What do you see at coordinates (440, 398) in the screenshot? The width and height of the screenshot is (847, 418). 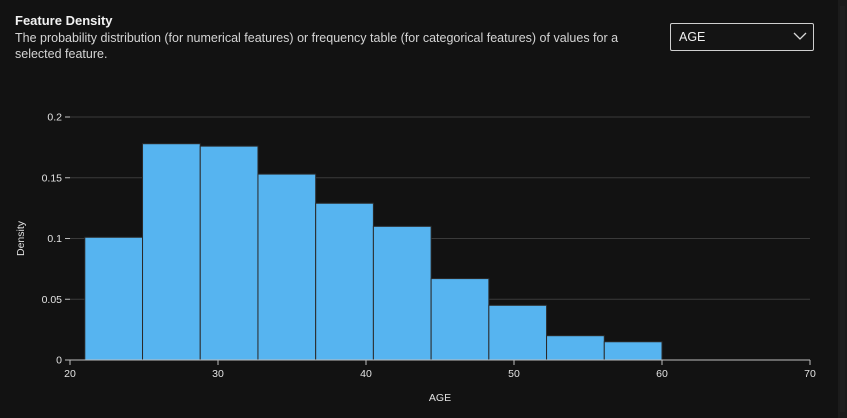 I see `x-axis-label: AGE` at bounding box center [440, 398].